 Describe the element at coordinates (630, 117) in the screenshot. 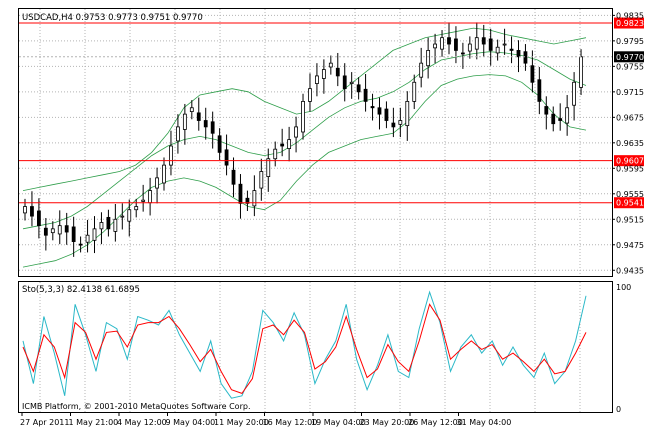

I see `price-tick-label: 0.9675` at that location.